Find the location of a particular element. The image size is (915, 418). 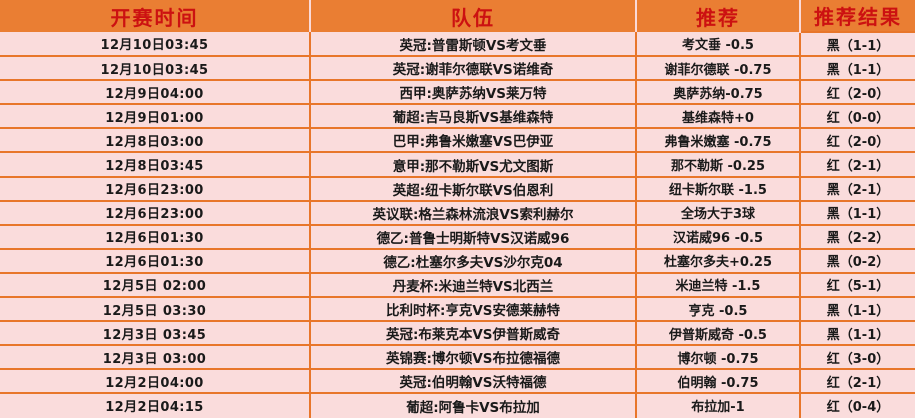

cell-teams: 比利时杯:亨克VS安德莱赫特 is located at coordinates (473, 309).